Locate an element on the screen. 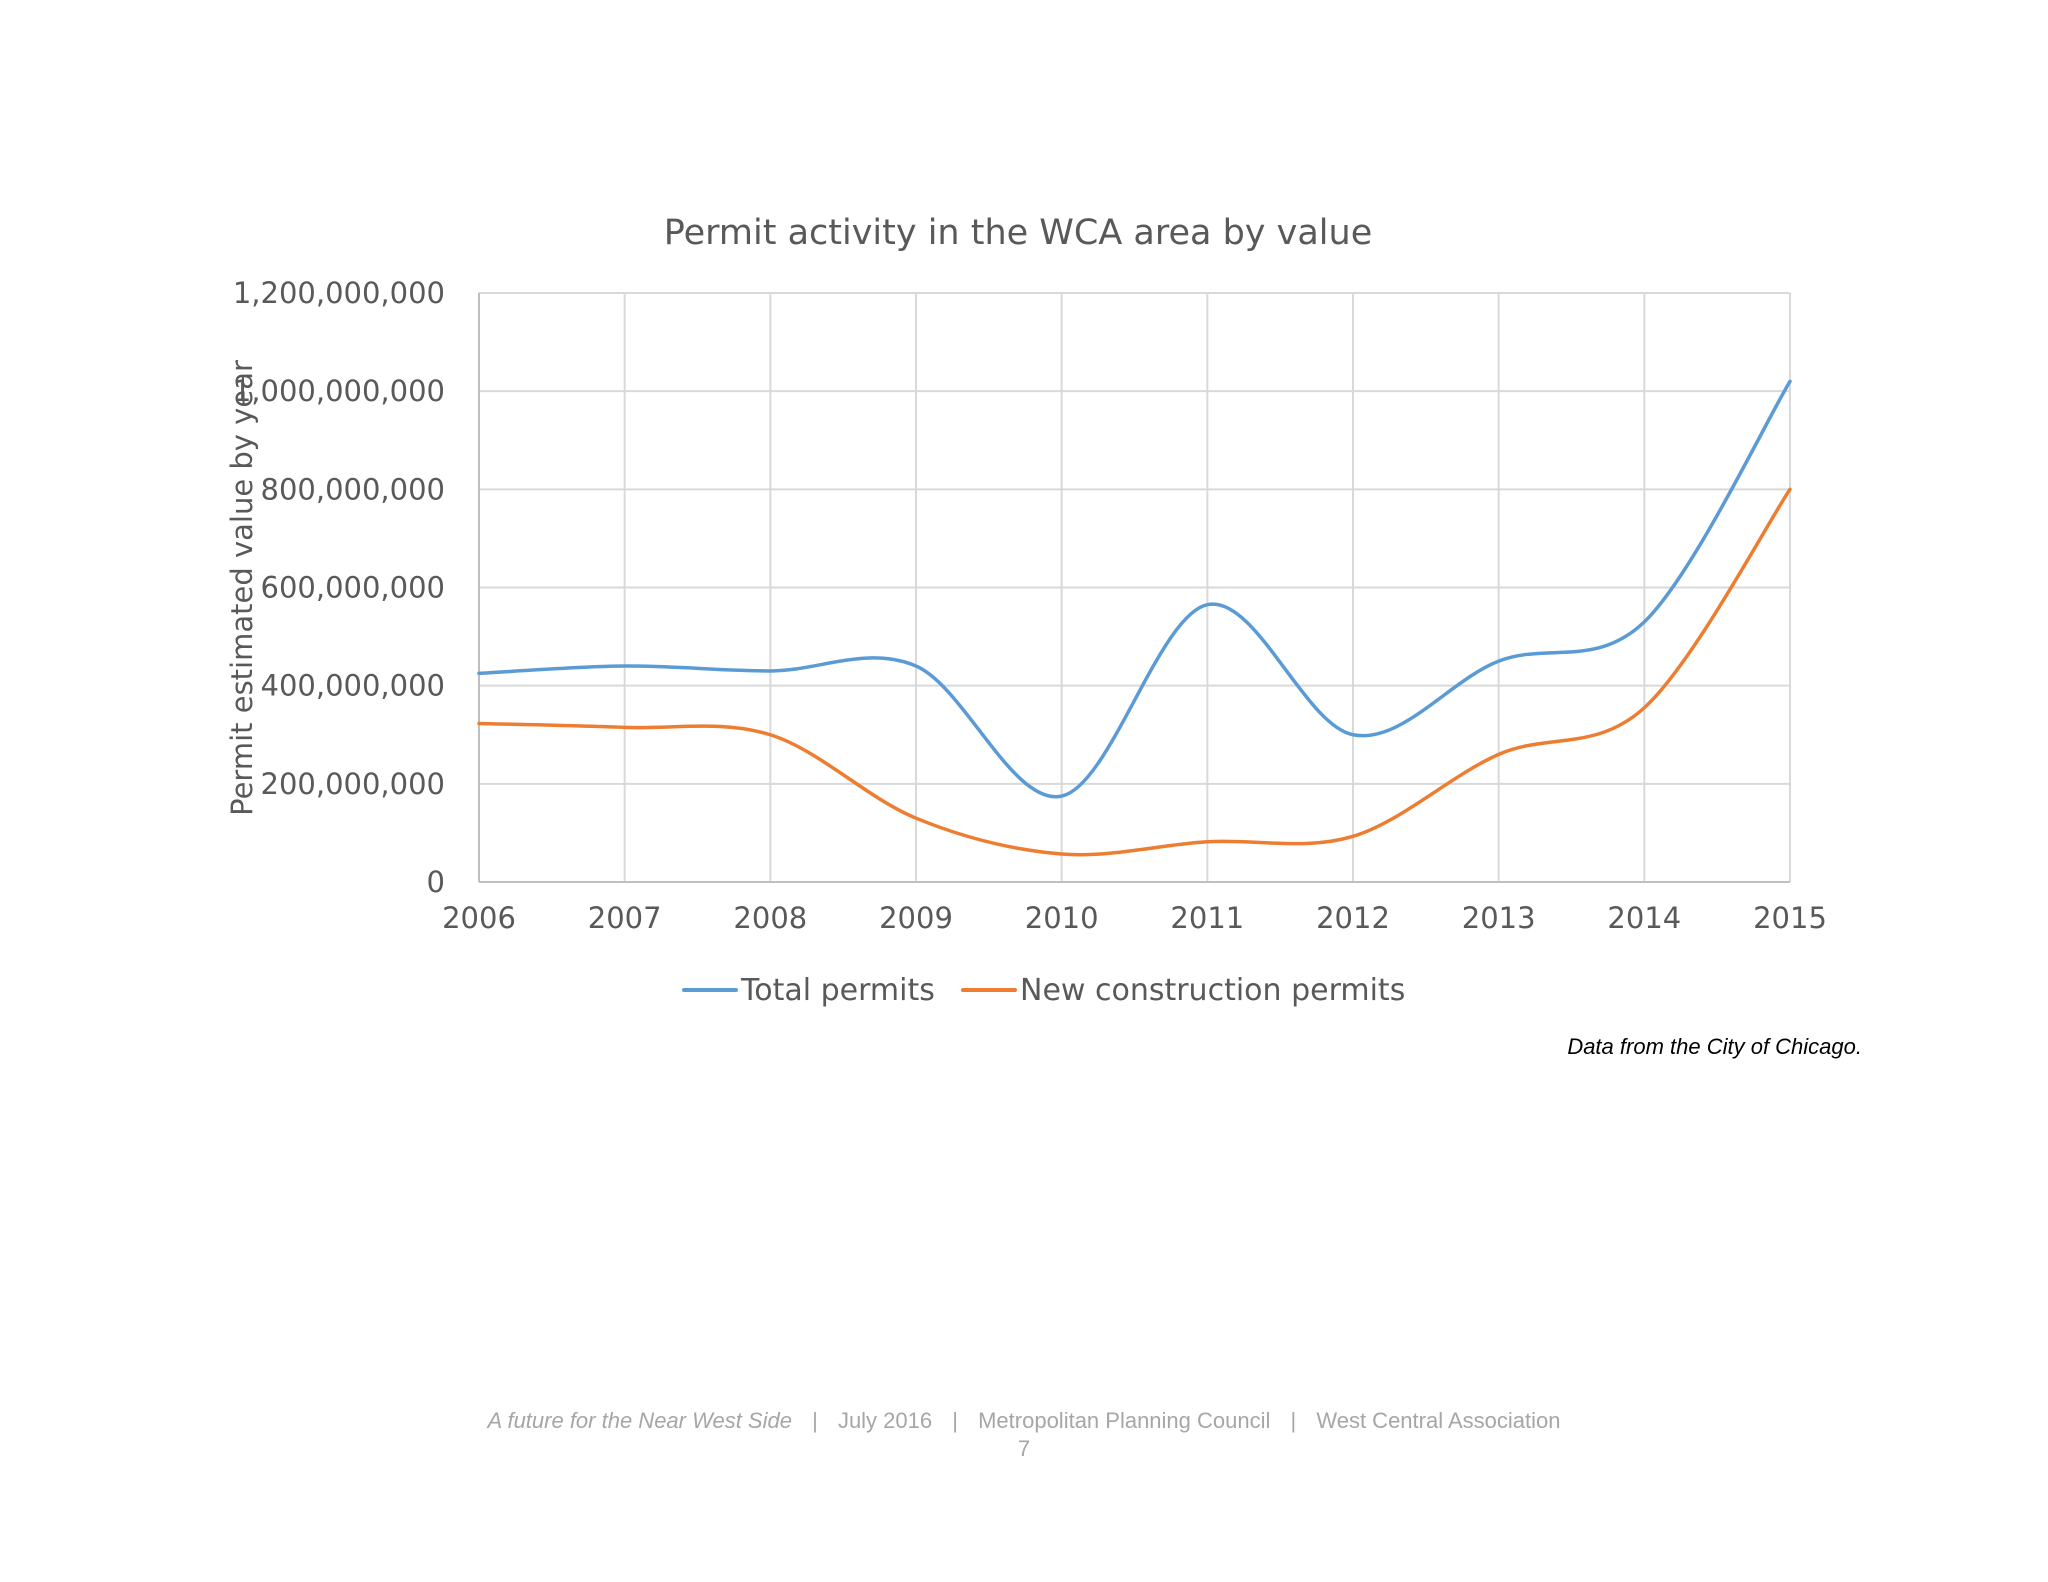 The height and width of the screenshot is (1582, 2048). x-tick-label: 2008 is located at coordinates (770, 918).